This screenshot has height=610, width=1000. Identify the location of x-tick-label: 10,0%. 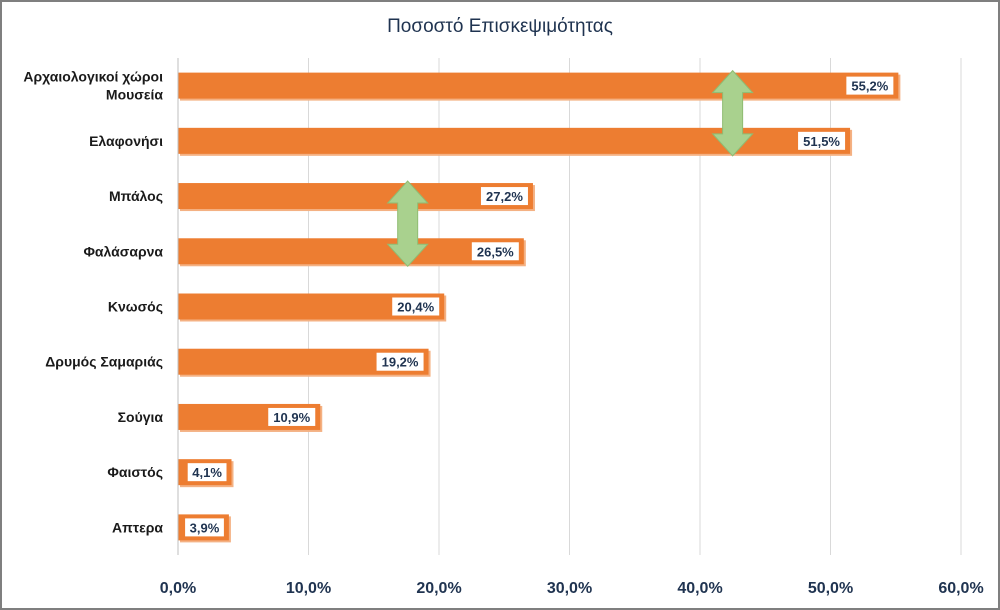
(308, 588).